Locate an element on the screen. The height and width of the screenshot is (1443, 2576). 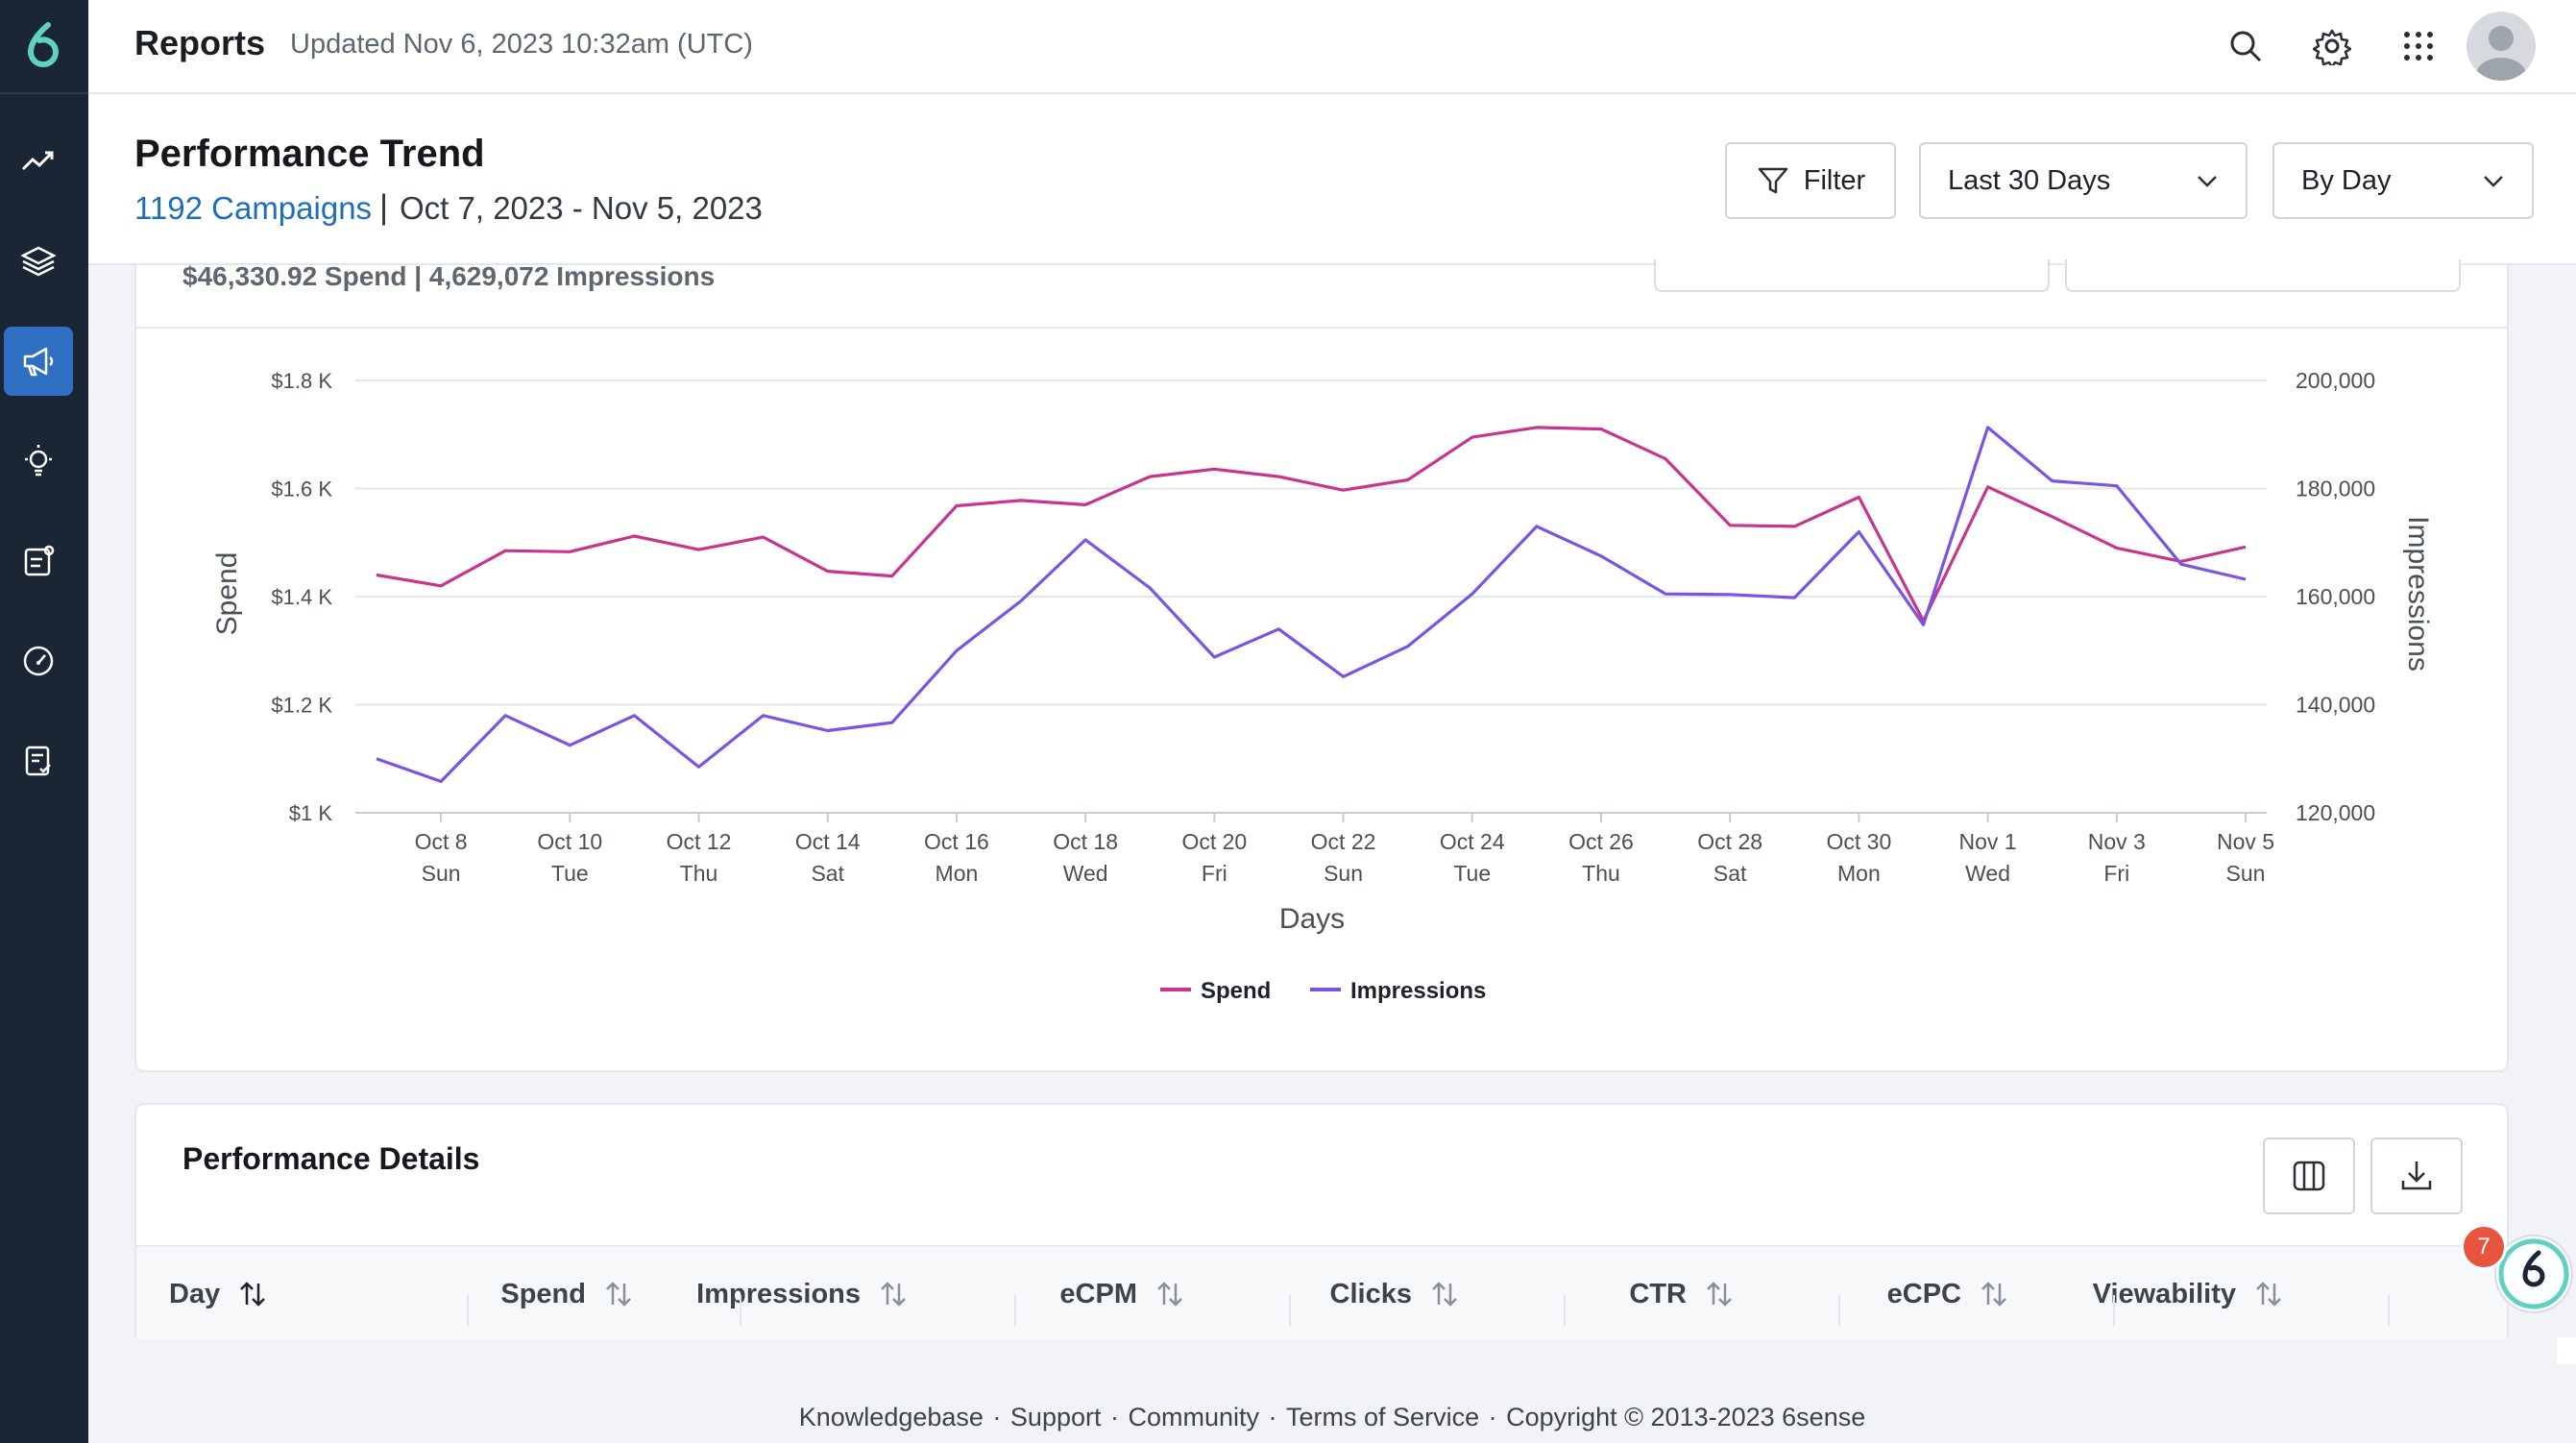
column-header-impressions: Impressions is located at coordinates (787, 1294).